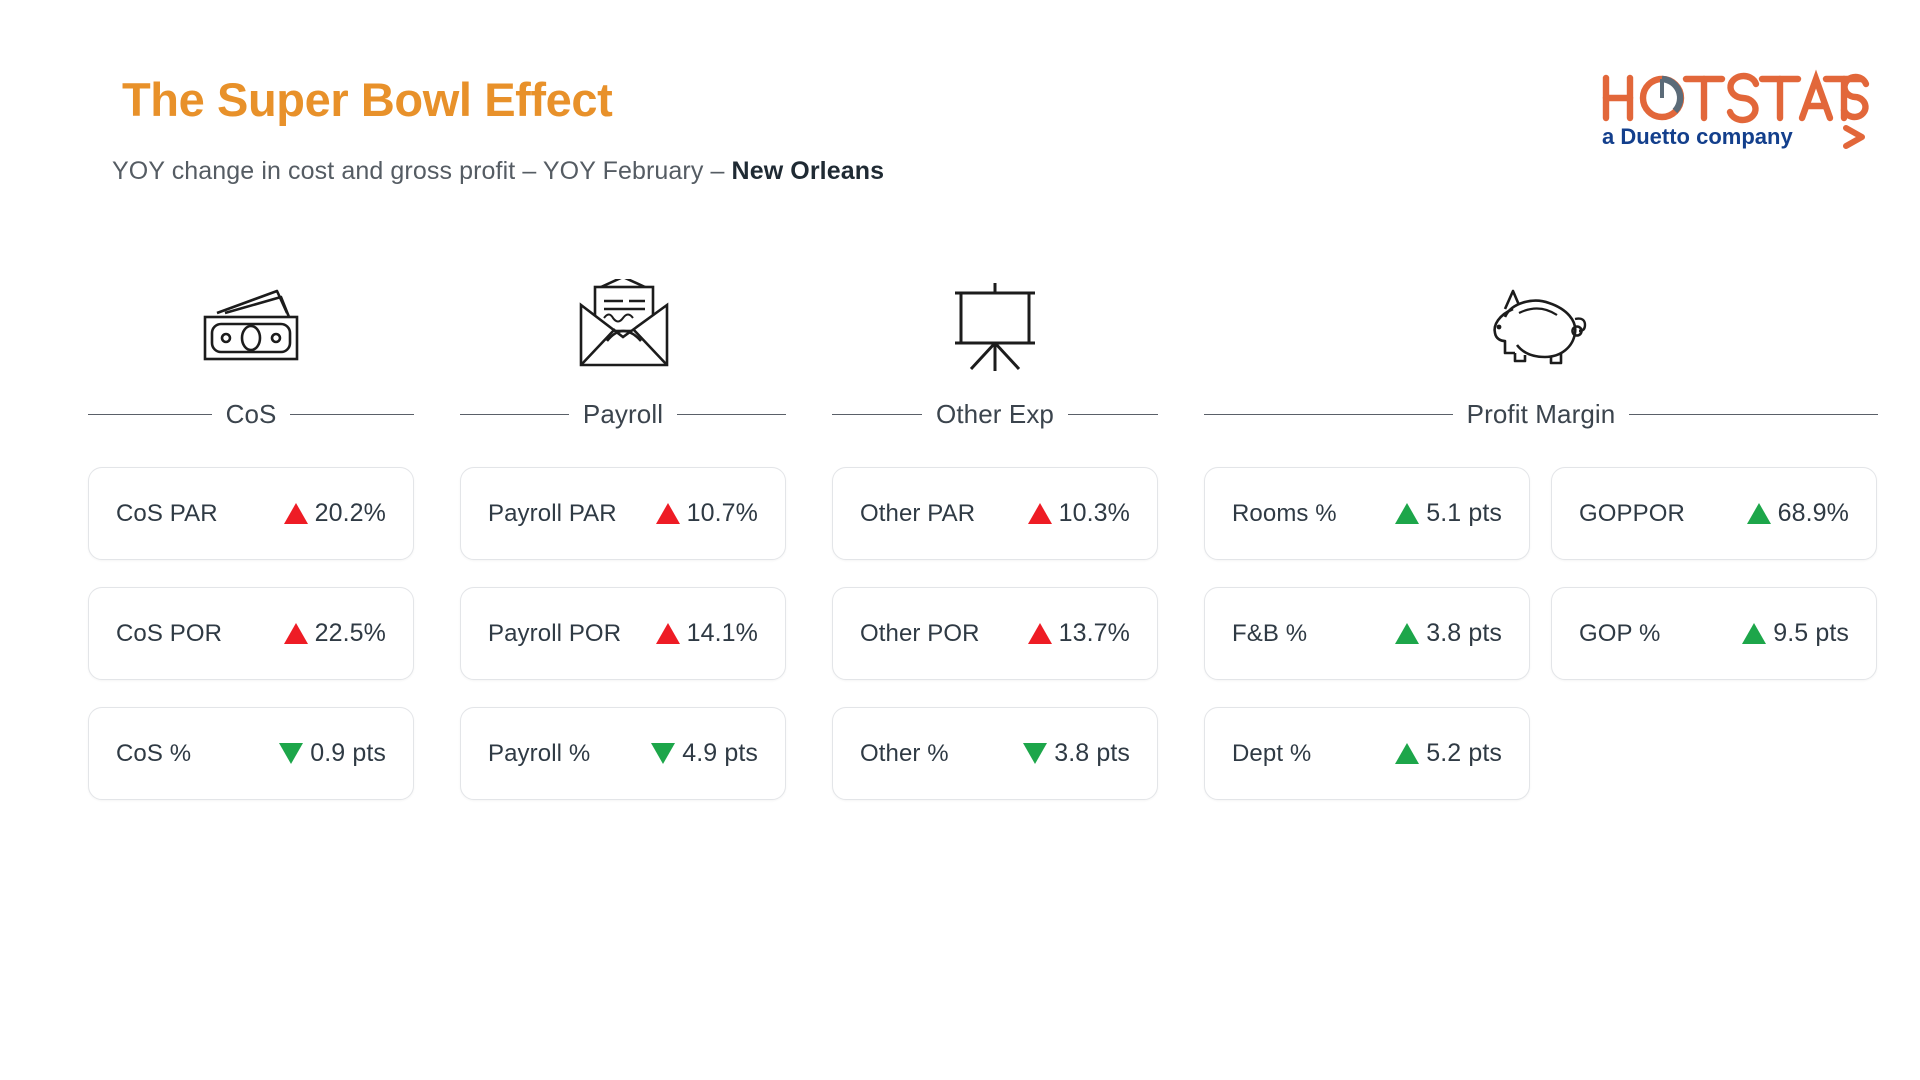 This screenshot has height=1080, width=1920. What do you see at coordinates (918, 513) in the screenshot?
I see `metric-label: Other PAR` at bounding box center [918, 513].